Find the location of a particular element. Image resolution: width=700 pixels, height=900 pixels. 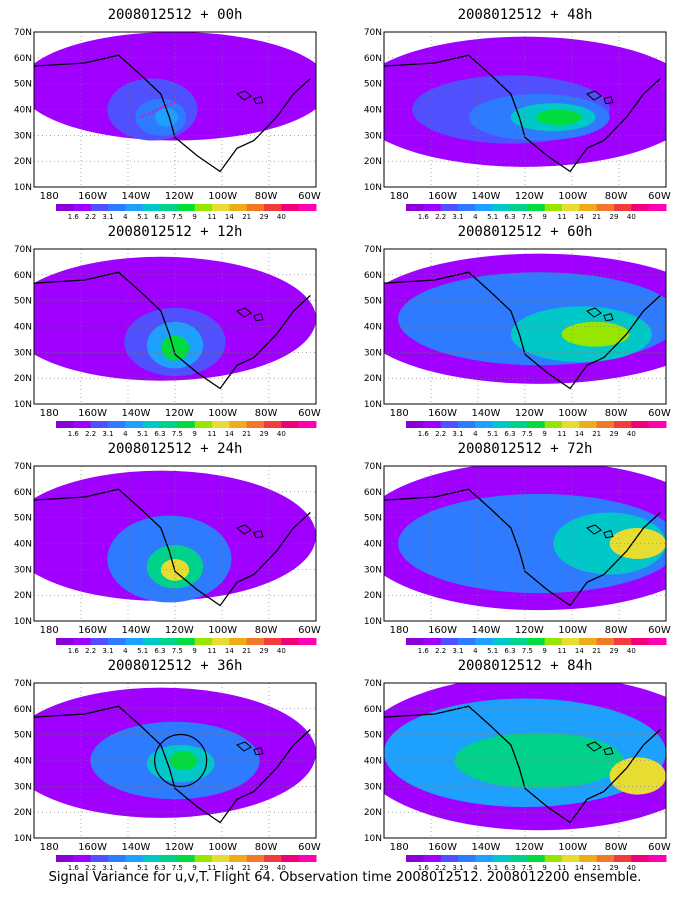

colorbar-label: 11 is located at coordinates (562, 650).